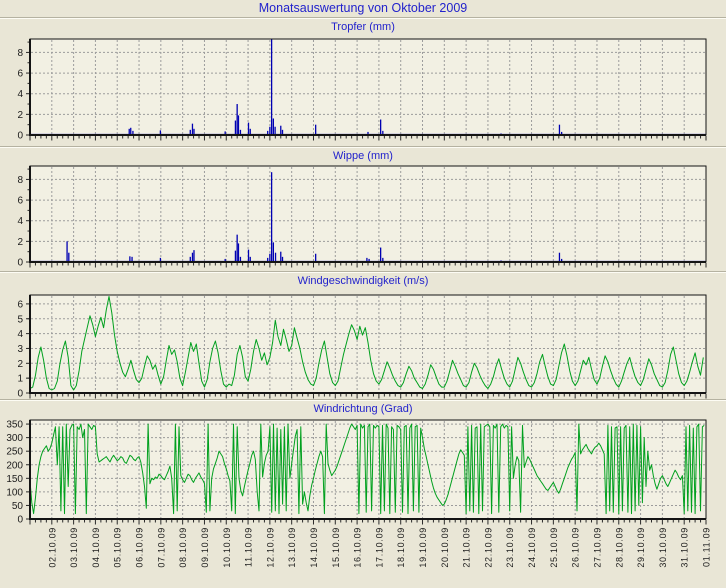 This screenshot has width=726, height=588. What do you see at coordinates (597, 547) in the screenshot?
I see `x-tick-label: 27.10.09` at bounding box center [597, 547].